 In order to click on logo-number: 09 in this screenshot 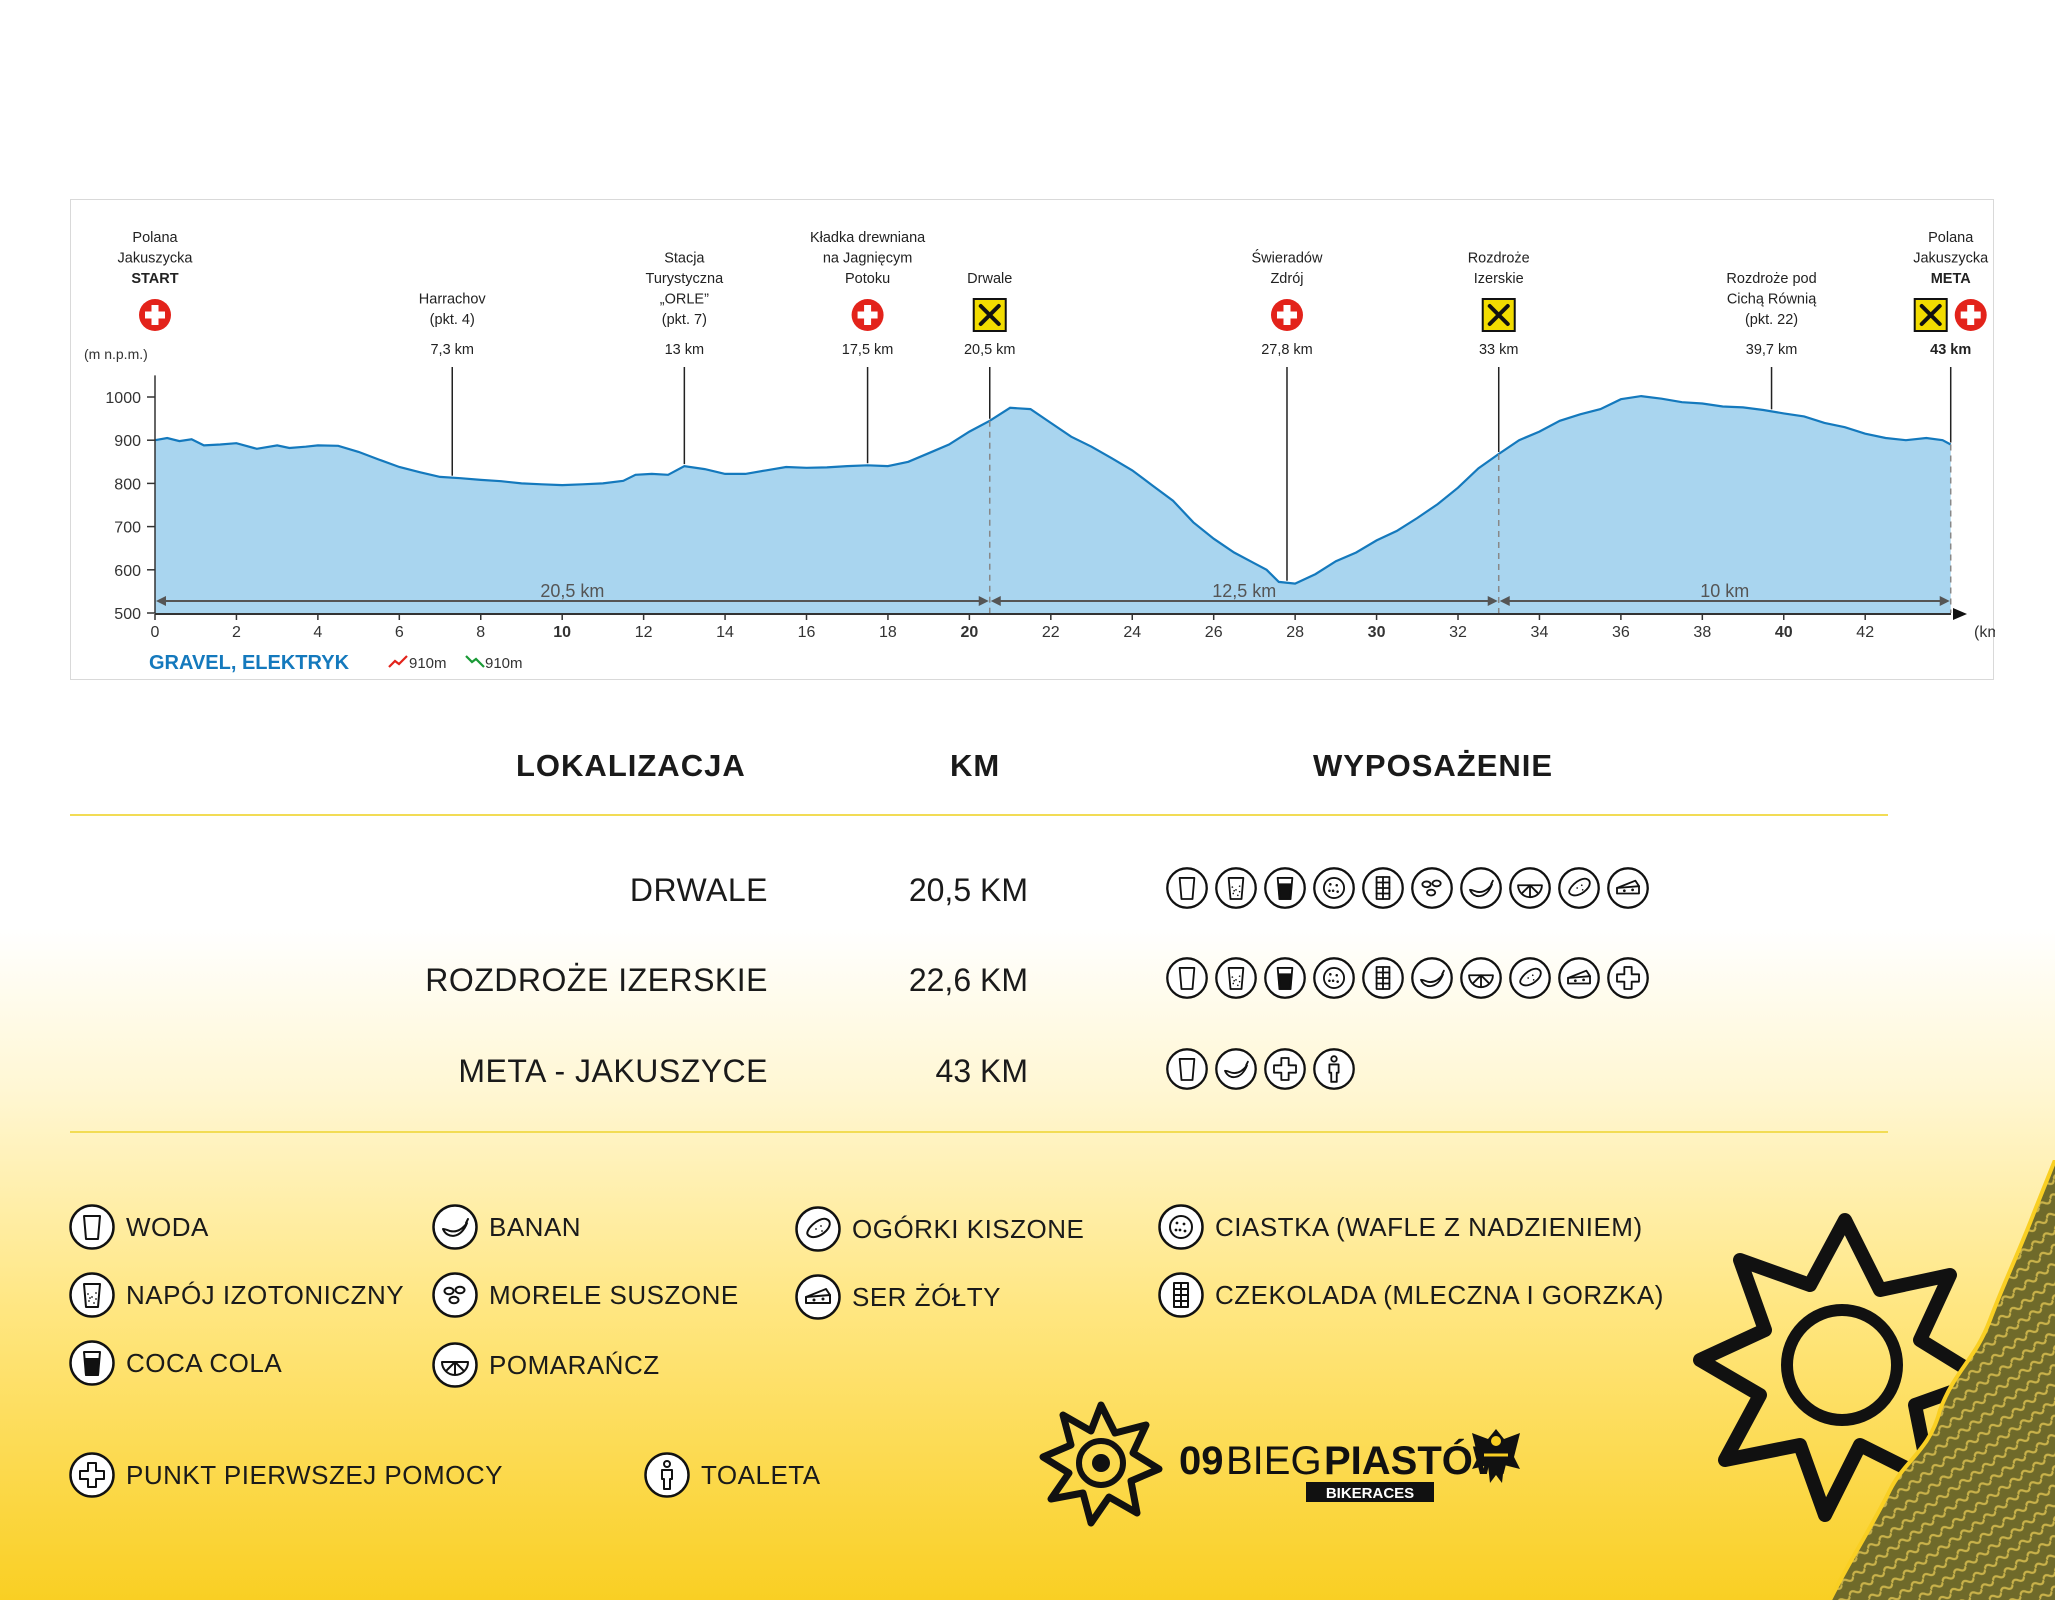, I will do `click(1201, 1461)`.